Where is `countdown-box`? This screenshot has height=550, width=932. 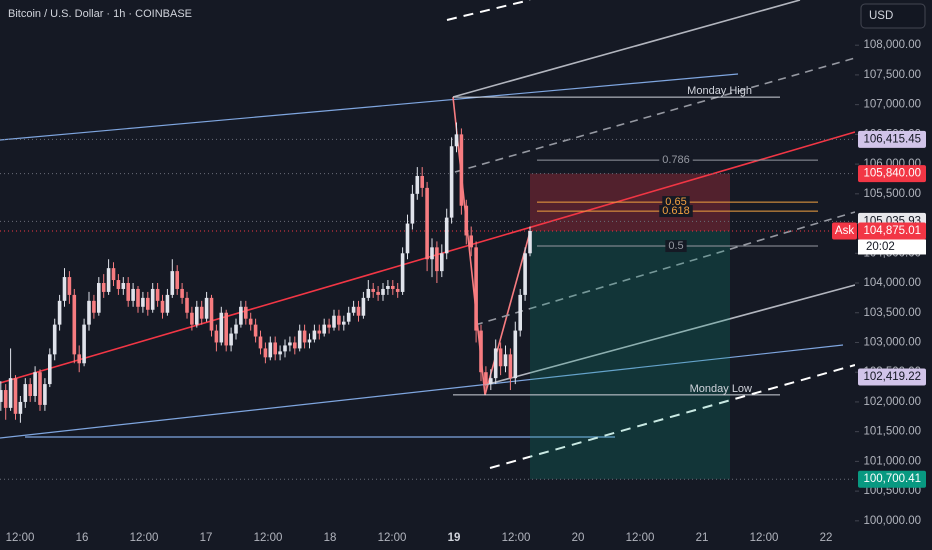
countdown-box is located at coordinates (892, 247).